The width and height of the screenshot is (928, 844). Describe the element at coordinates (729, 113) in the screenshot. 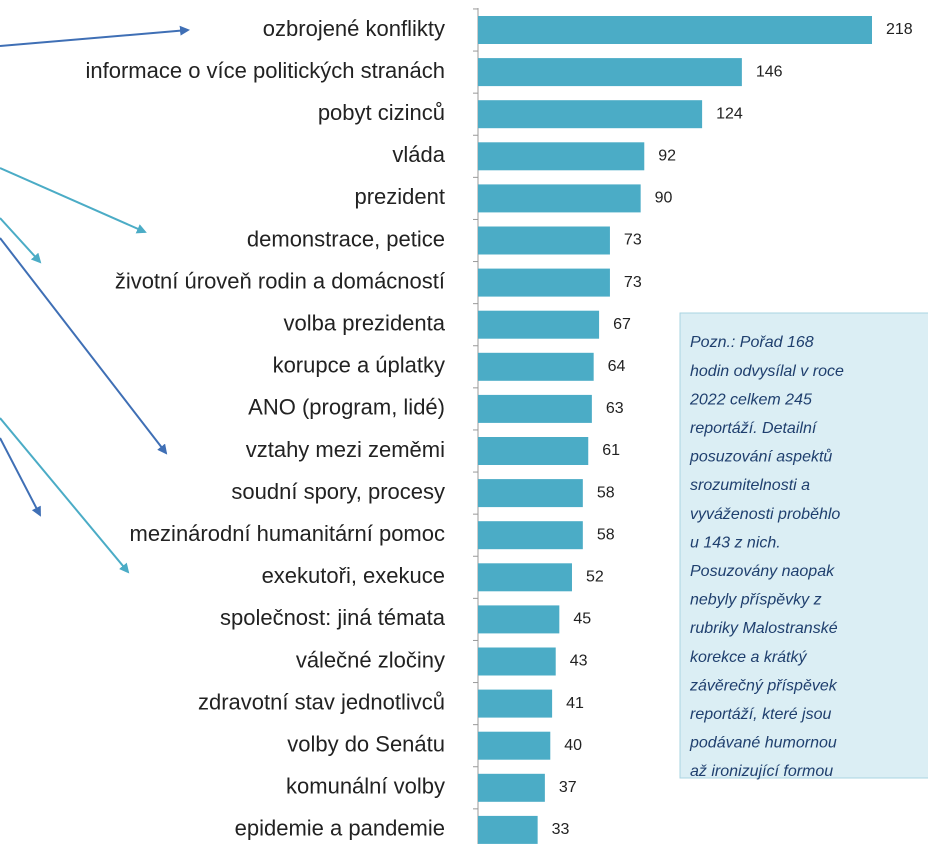

I see `value-label: 124` at that location.